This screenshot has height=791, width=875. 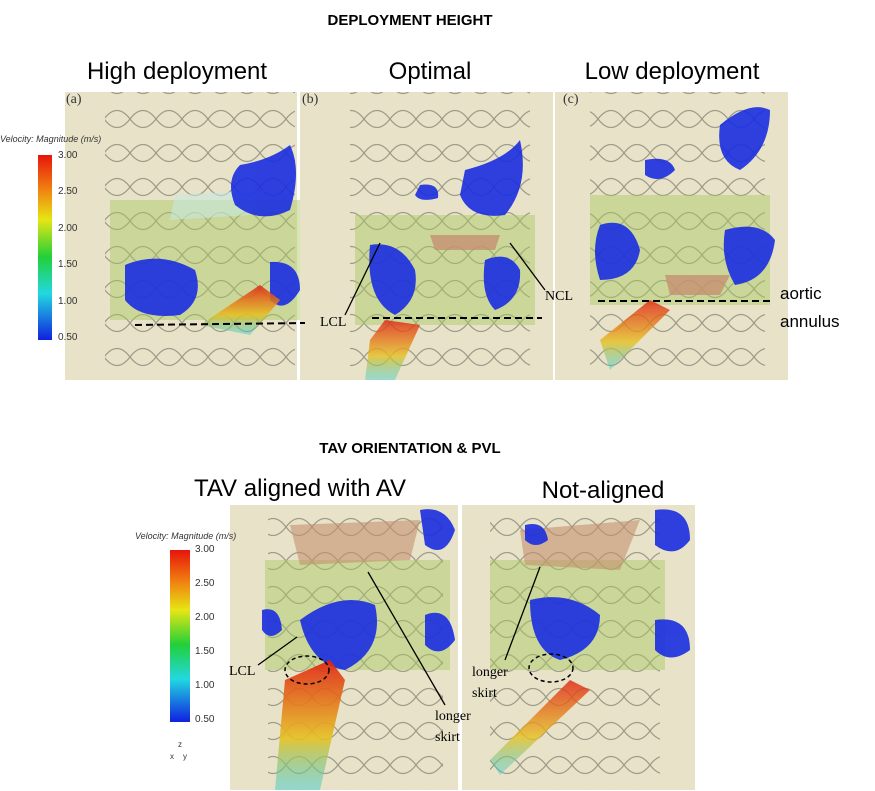 What do you see at coordinates (559, 296) in the screenshot?
I see `annotation: NCL` at bounding box center [559, 296].